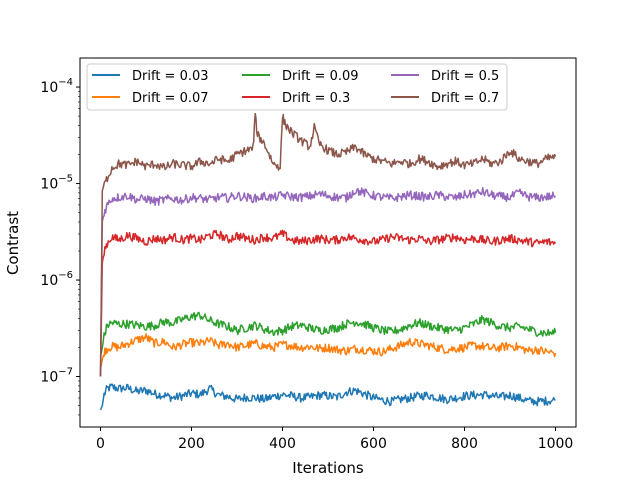 This screenshot has width=640, height=480. I want to click on x-tick-label: 400, so click(282, 444).